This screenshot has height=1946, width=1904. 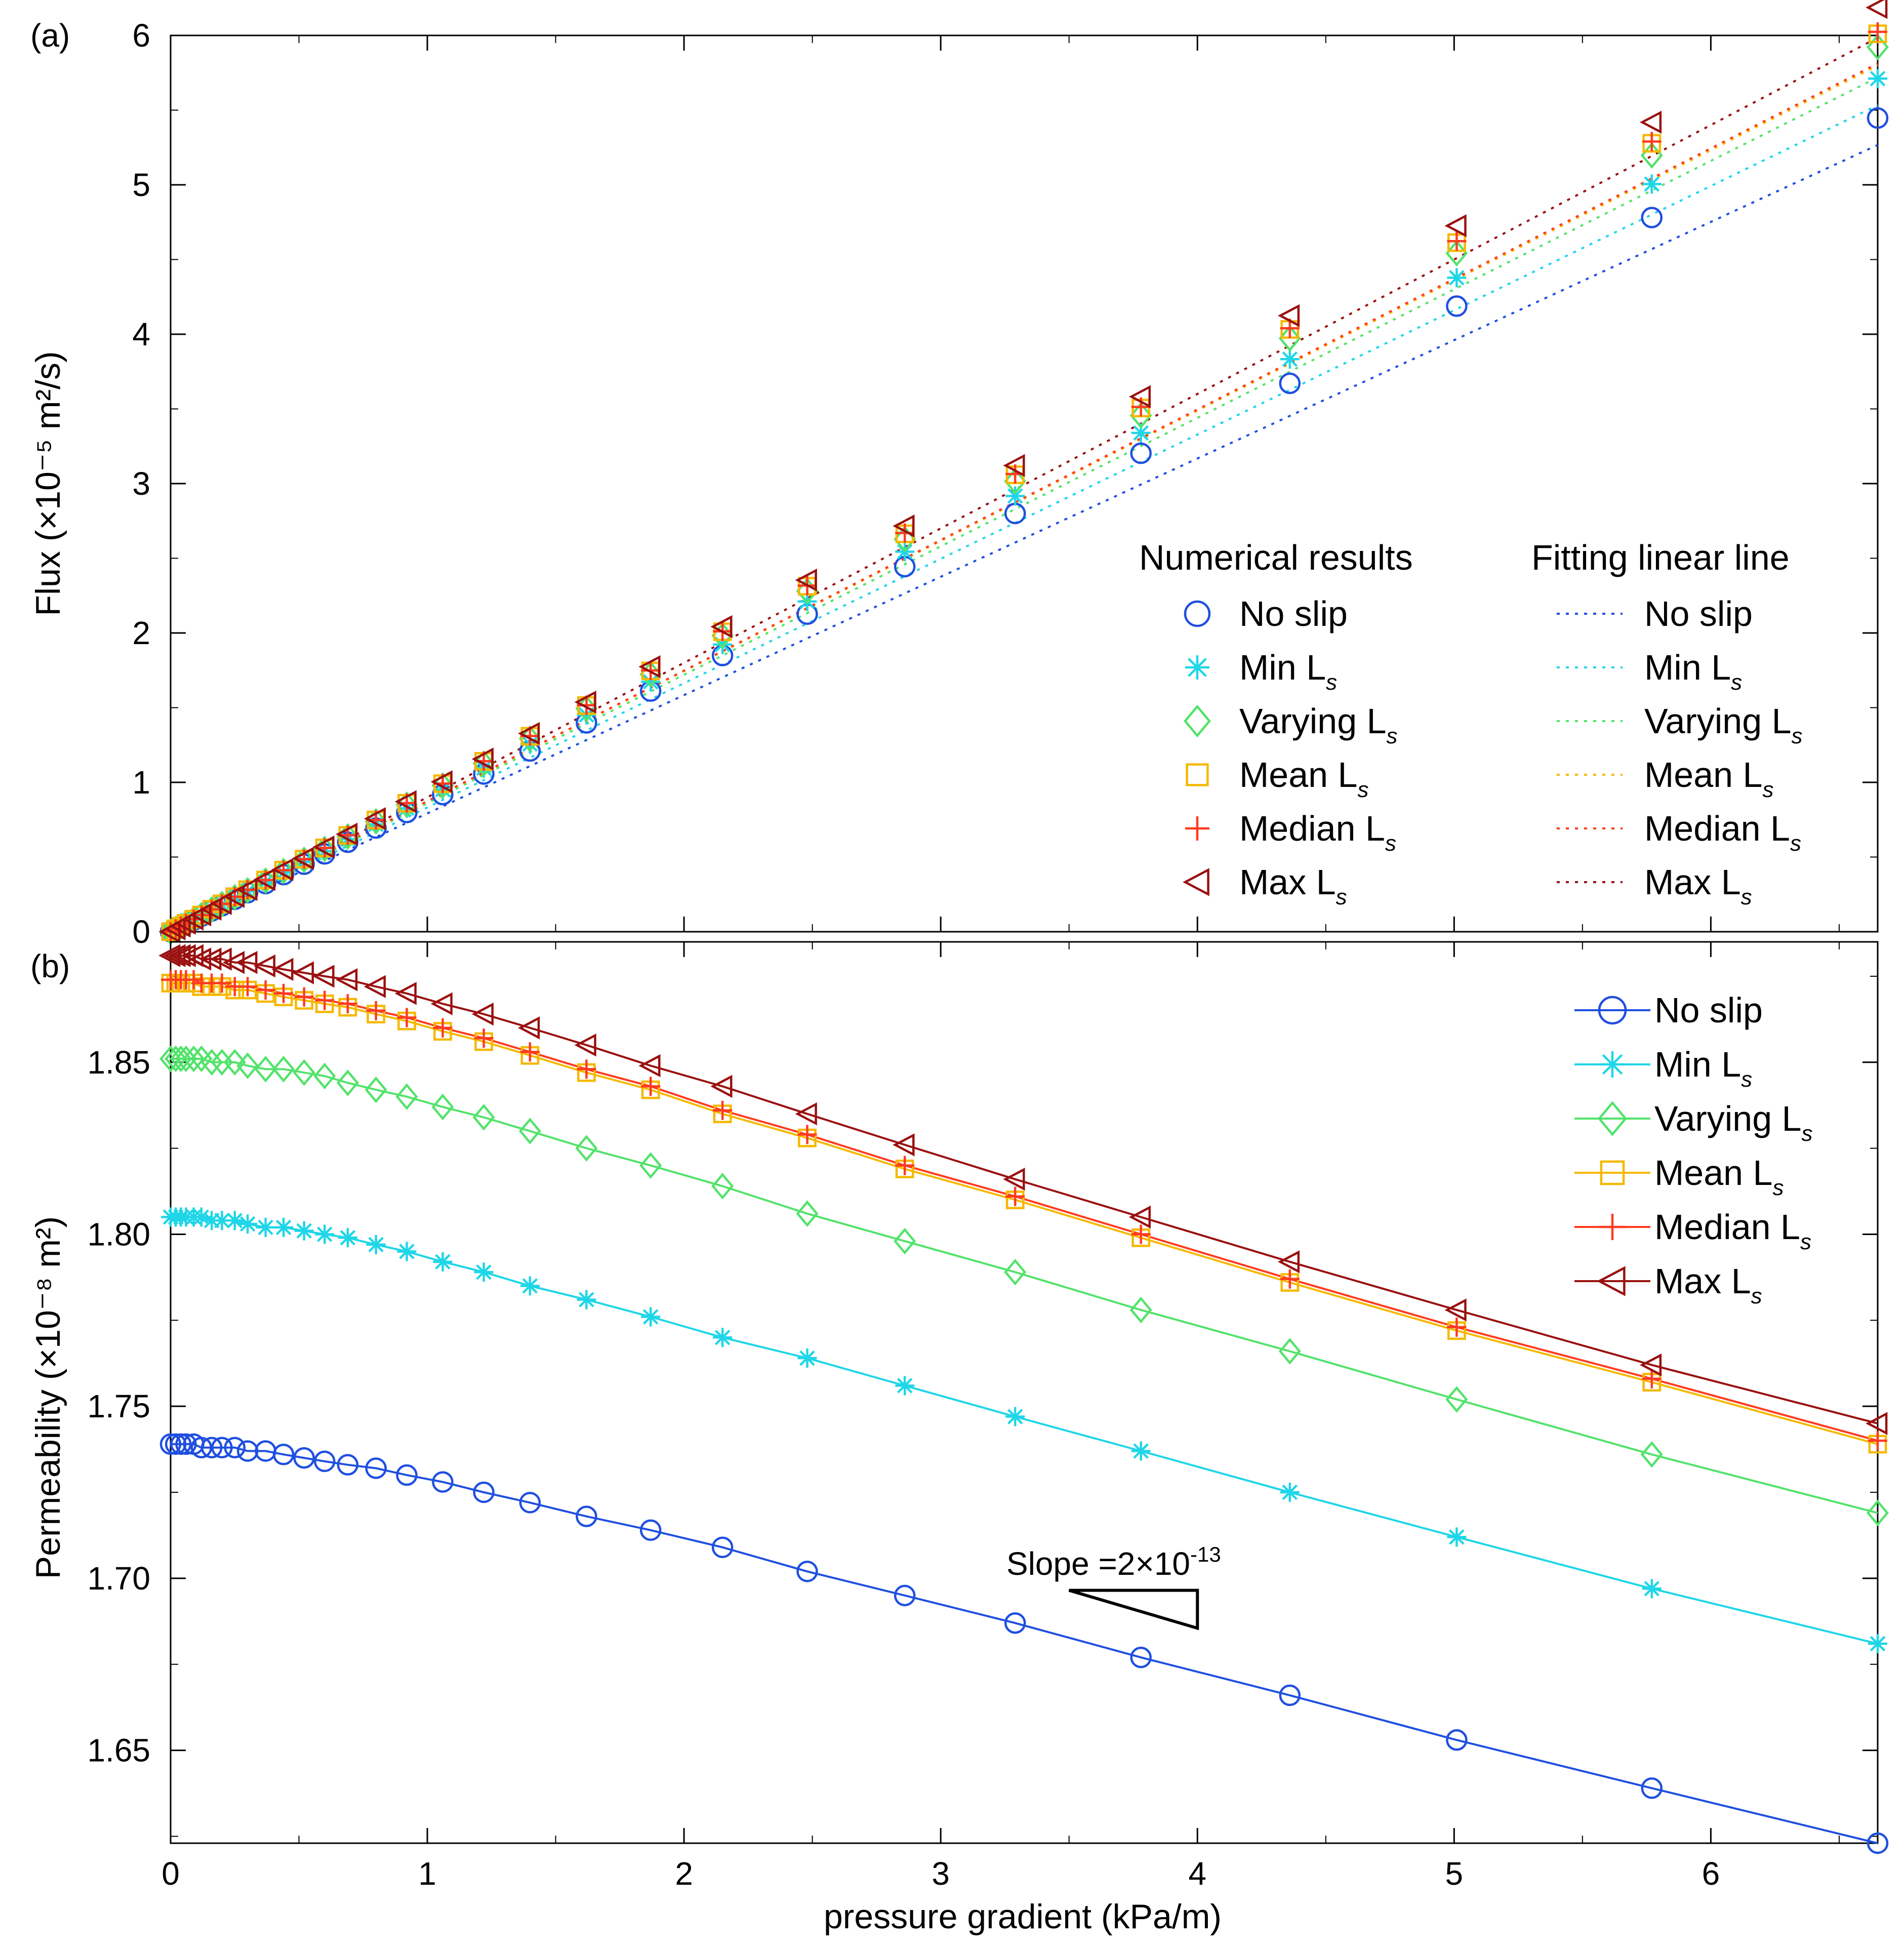 What do you see at coordinates (1303, 778) in the screenshot?
I see `flux-legend-label-mean: Mean Ls` at bounding box center [1303, 778].